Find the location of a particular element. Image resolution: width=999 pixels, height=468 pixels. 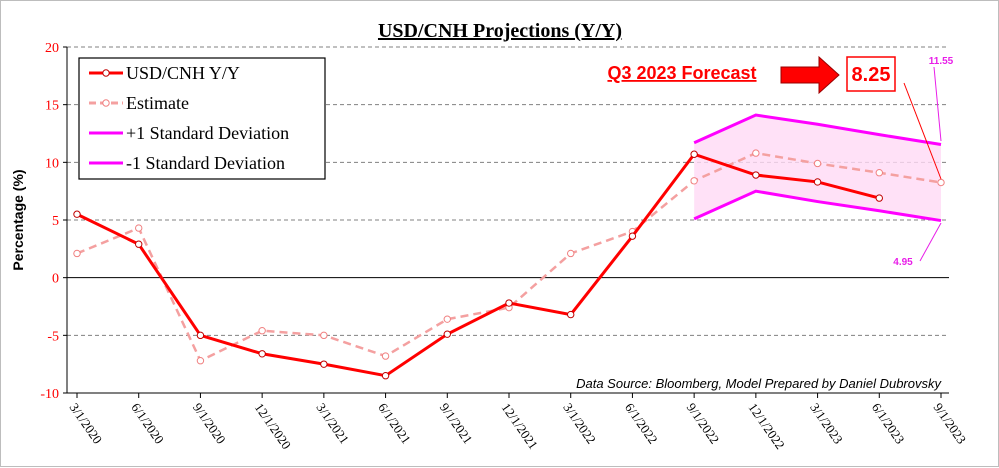

legend-label: USD/CNH Y/Y is located at coordinates (183, 73).